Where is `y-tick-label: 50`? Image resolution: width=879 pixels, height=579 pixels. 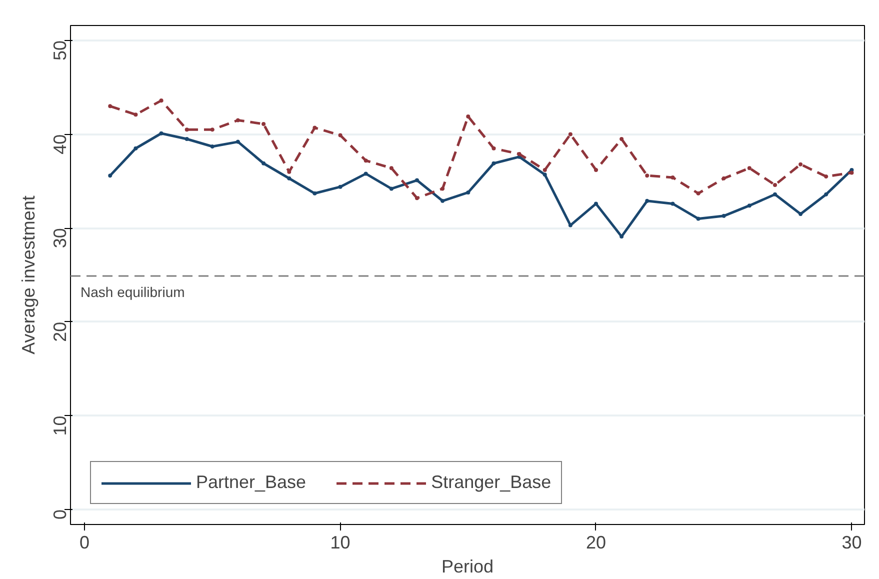 y-tick-label: 50 is located at coordinates (60, 50).